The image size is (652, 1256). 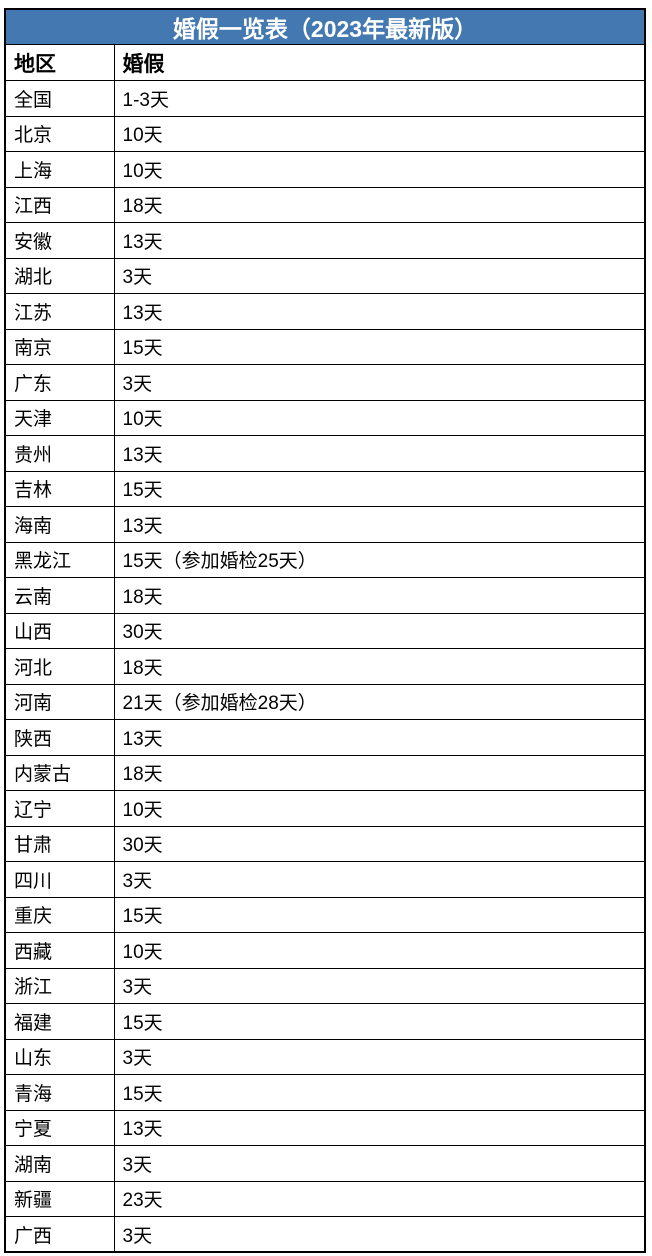 What do you see at coordinates (59, 169) in the screenshot?
I see `region-cell: 上海` at bounding box center [59, 169].